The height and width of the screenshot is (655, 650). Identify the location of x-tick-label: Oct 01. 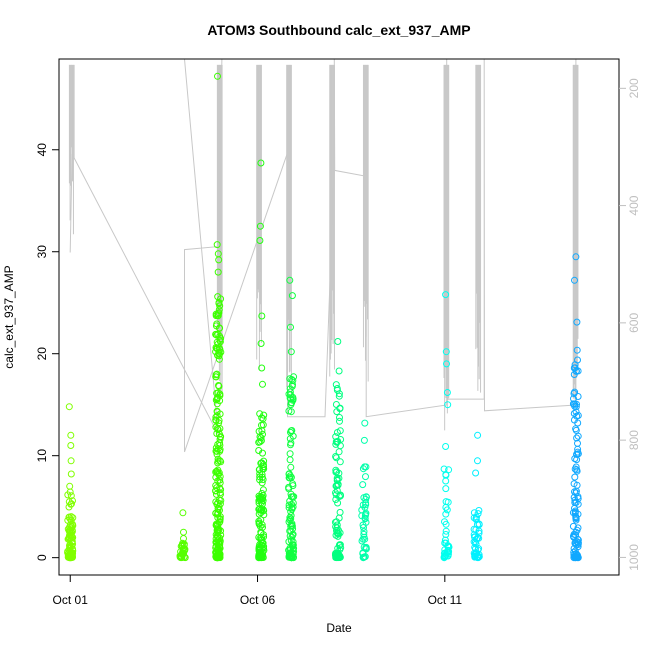
(71, 600).